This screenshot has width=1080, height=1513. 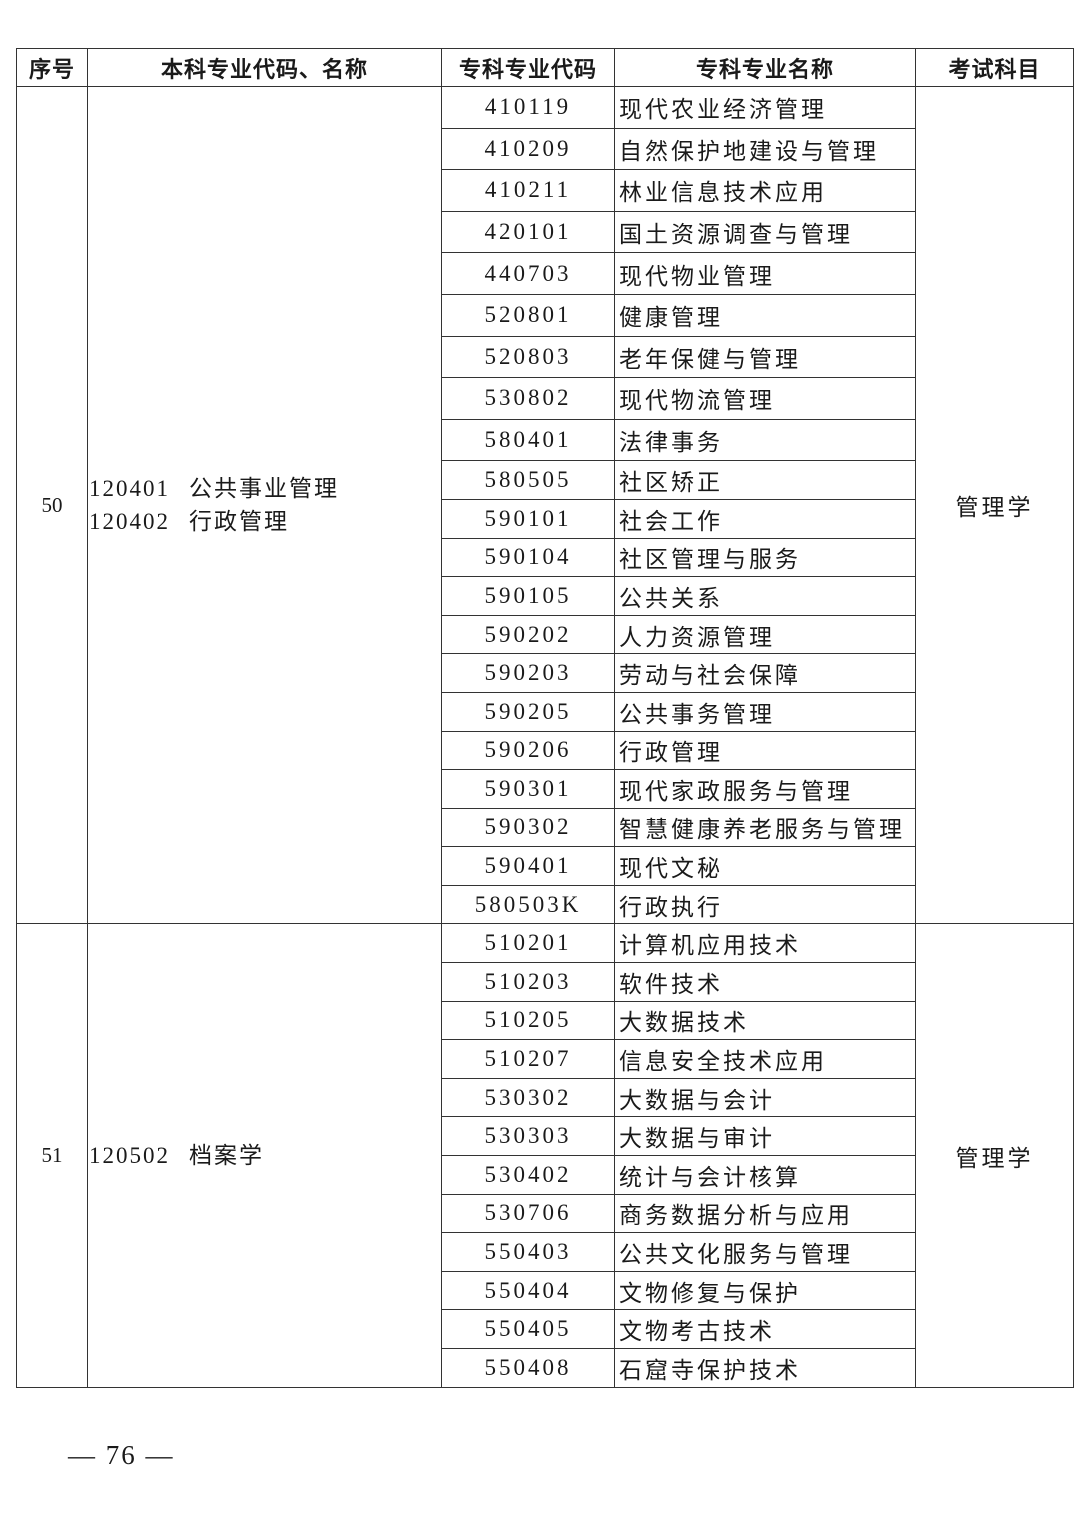 What do you see at coordinates (765, 673) in the screenshot?
I see `college-major-name: 劳动与社会保障` at bounding box center [765, 673].